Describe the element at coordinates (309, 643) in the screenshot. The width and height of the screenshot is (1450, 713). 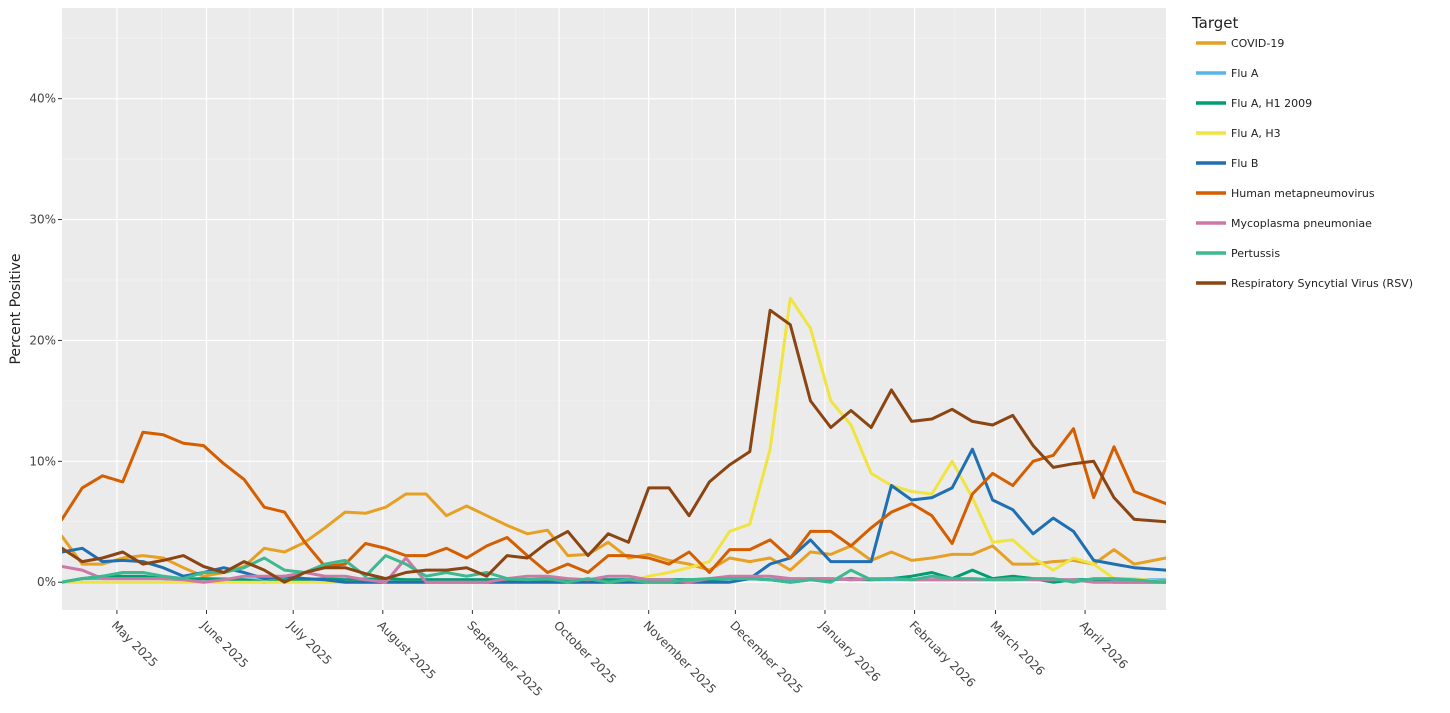
I see `x-tick-label: July 2025` at that location.